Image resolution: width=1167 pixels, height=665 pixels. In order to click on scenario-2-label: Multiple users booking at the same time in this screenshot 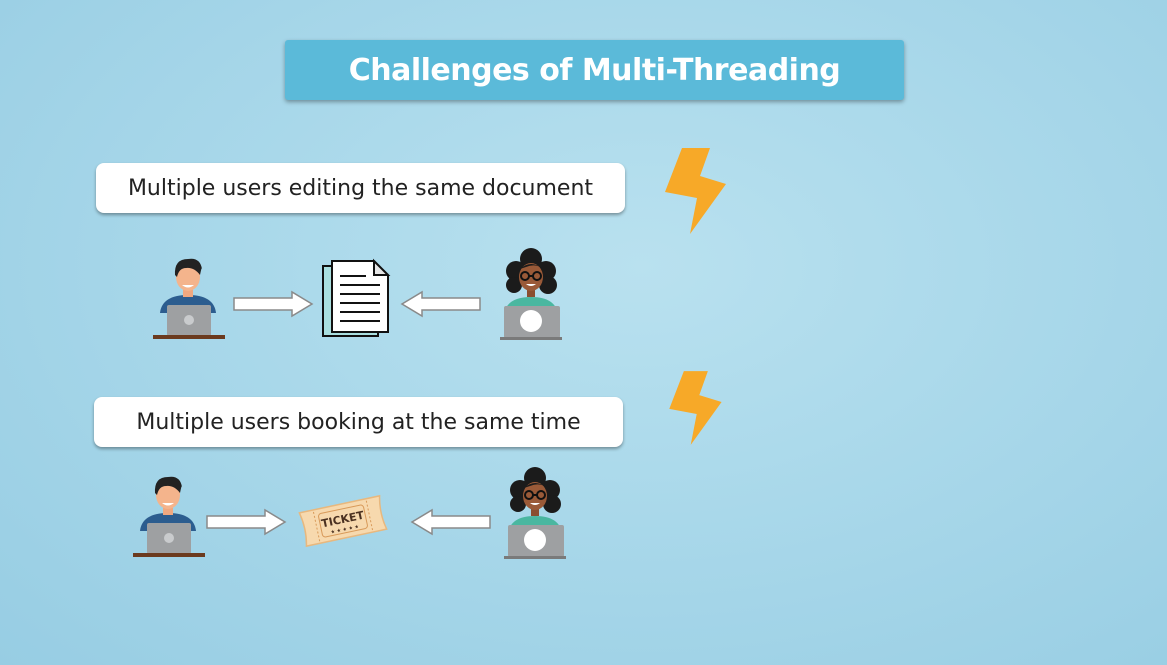, I will do `click(358, 422)`.